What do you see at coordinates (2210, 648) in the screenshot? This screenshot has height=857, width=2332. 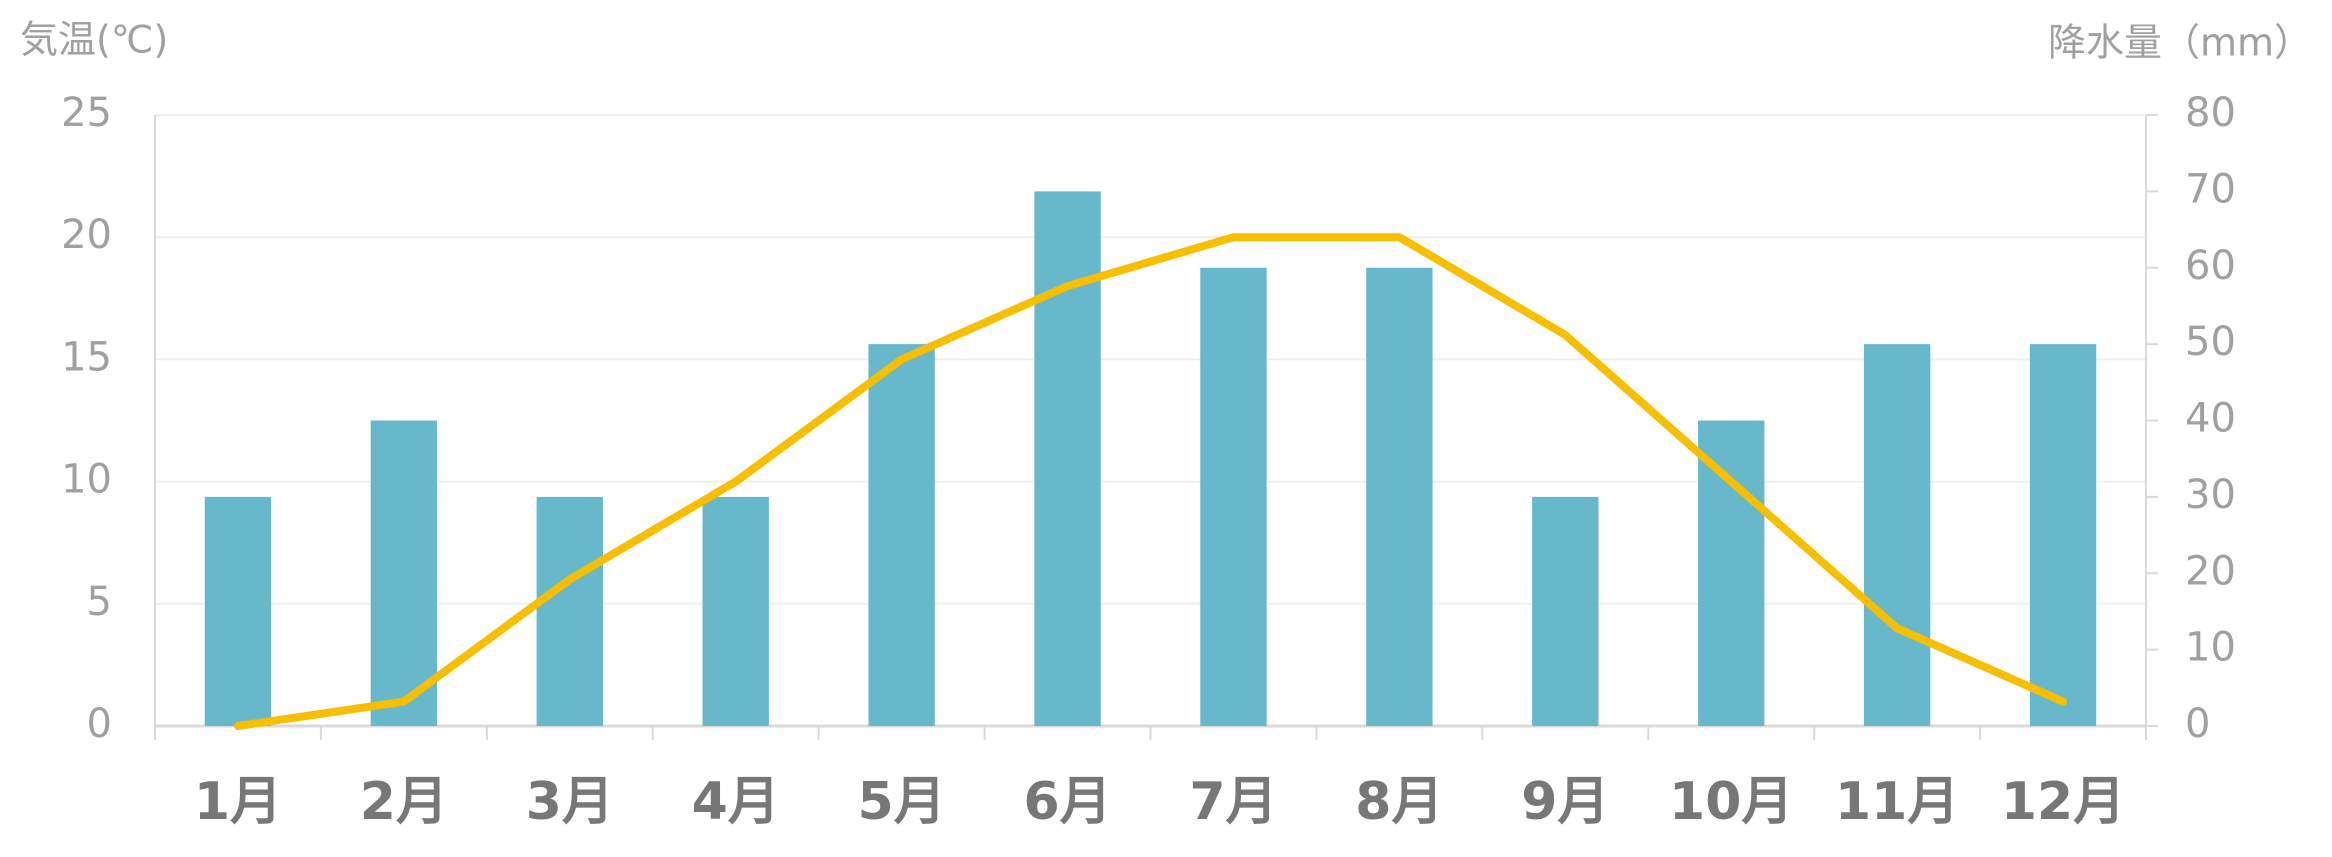 I see `y2-tick-label: 10` at bounding box center [2210, 648].